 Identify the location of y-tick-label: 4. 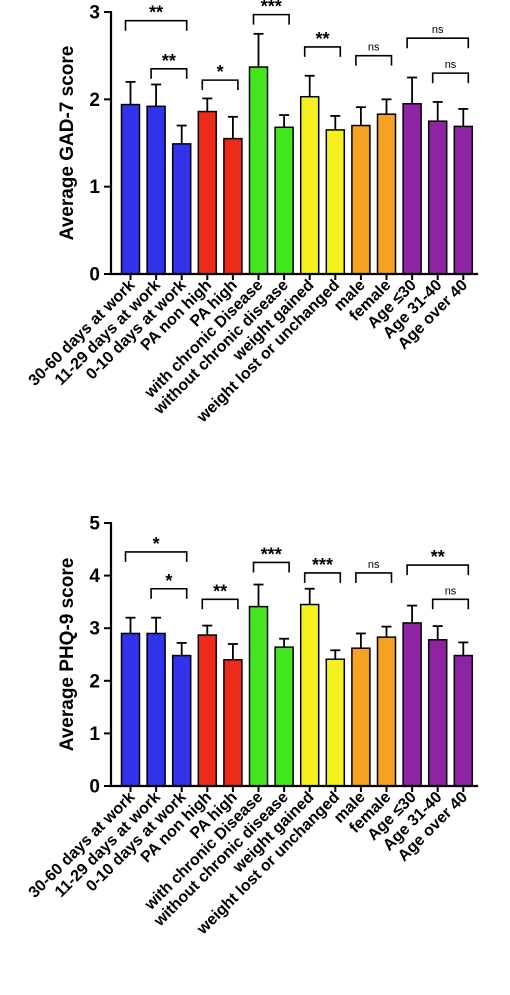
(94, 576).